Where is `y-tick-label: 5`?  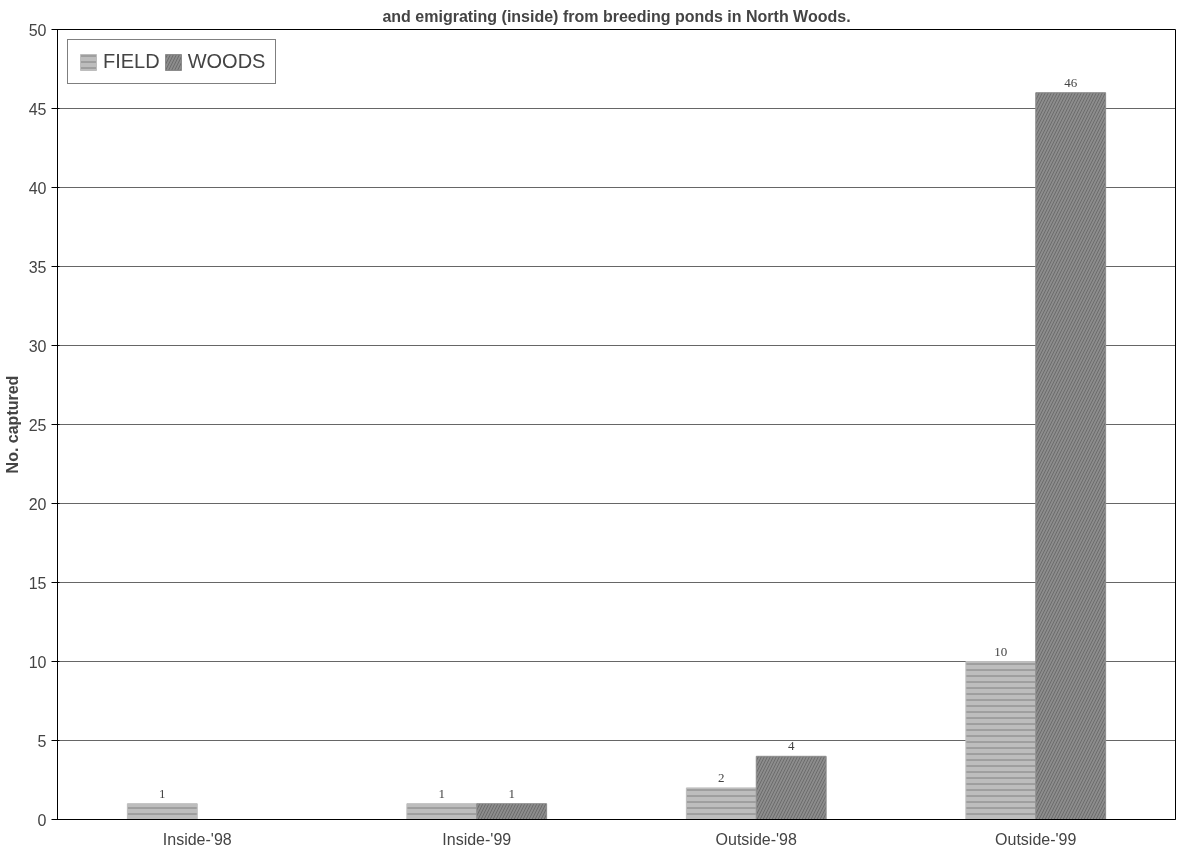 y-tick-label: 5 is located at coordinates (42, 741).